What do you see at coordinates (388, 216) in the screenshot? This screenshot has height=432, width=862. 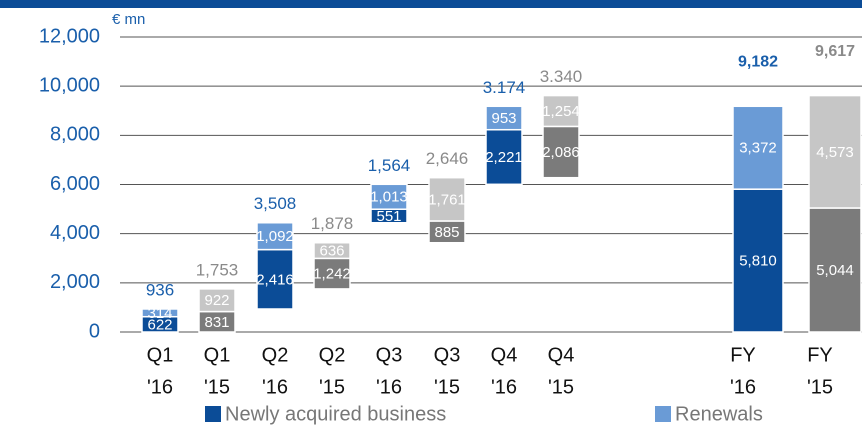 I see `segment-label: 551` at bounding box center [388, 216].